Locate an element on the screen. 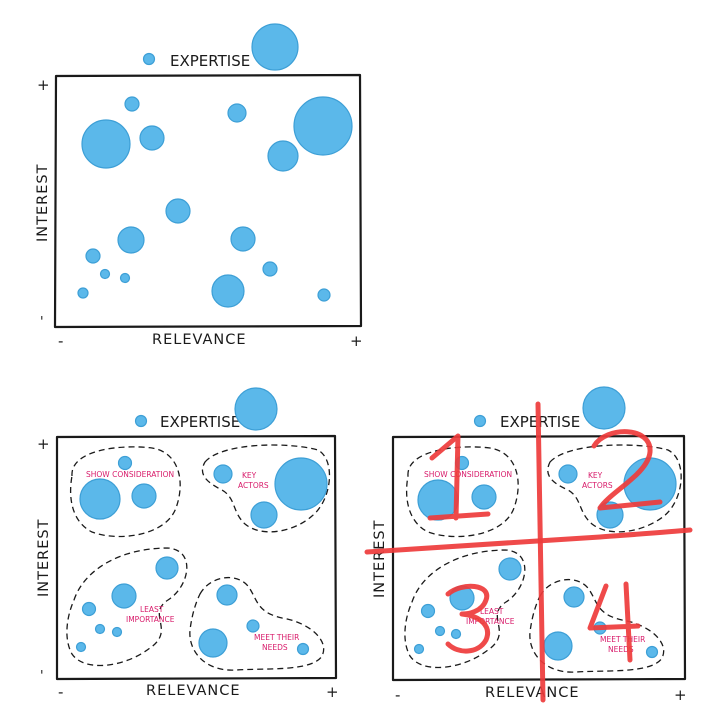  quadrant-divider-vertical is located at coordinates (540, 552).